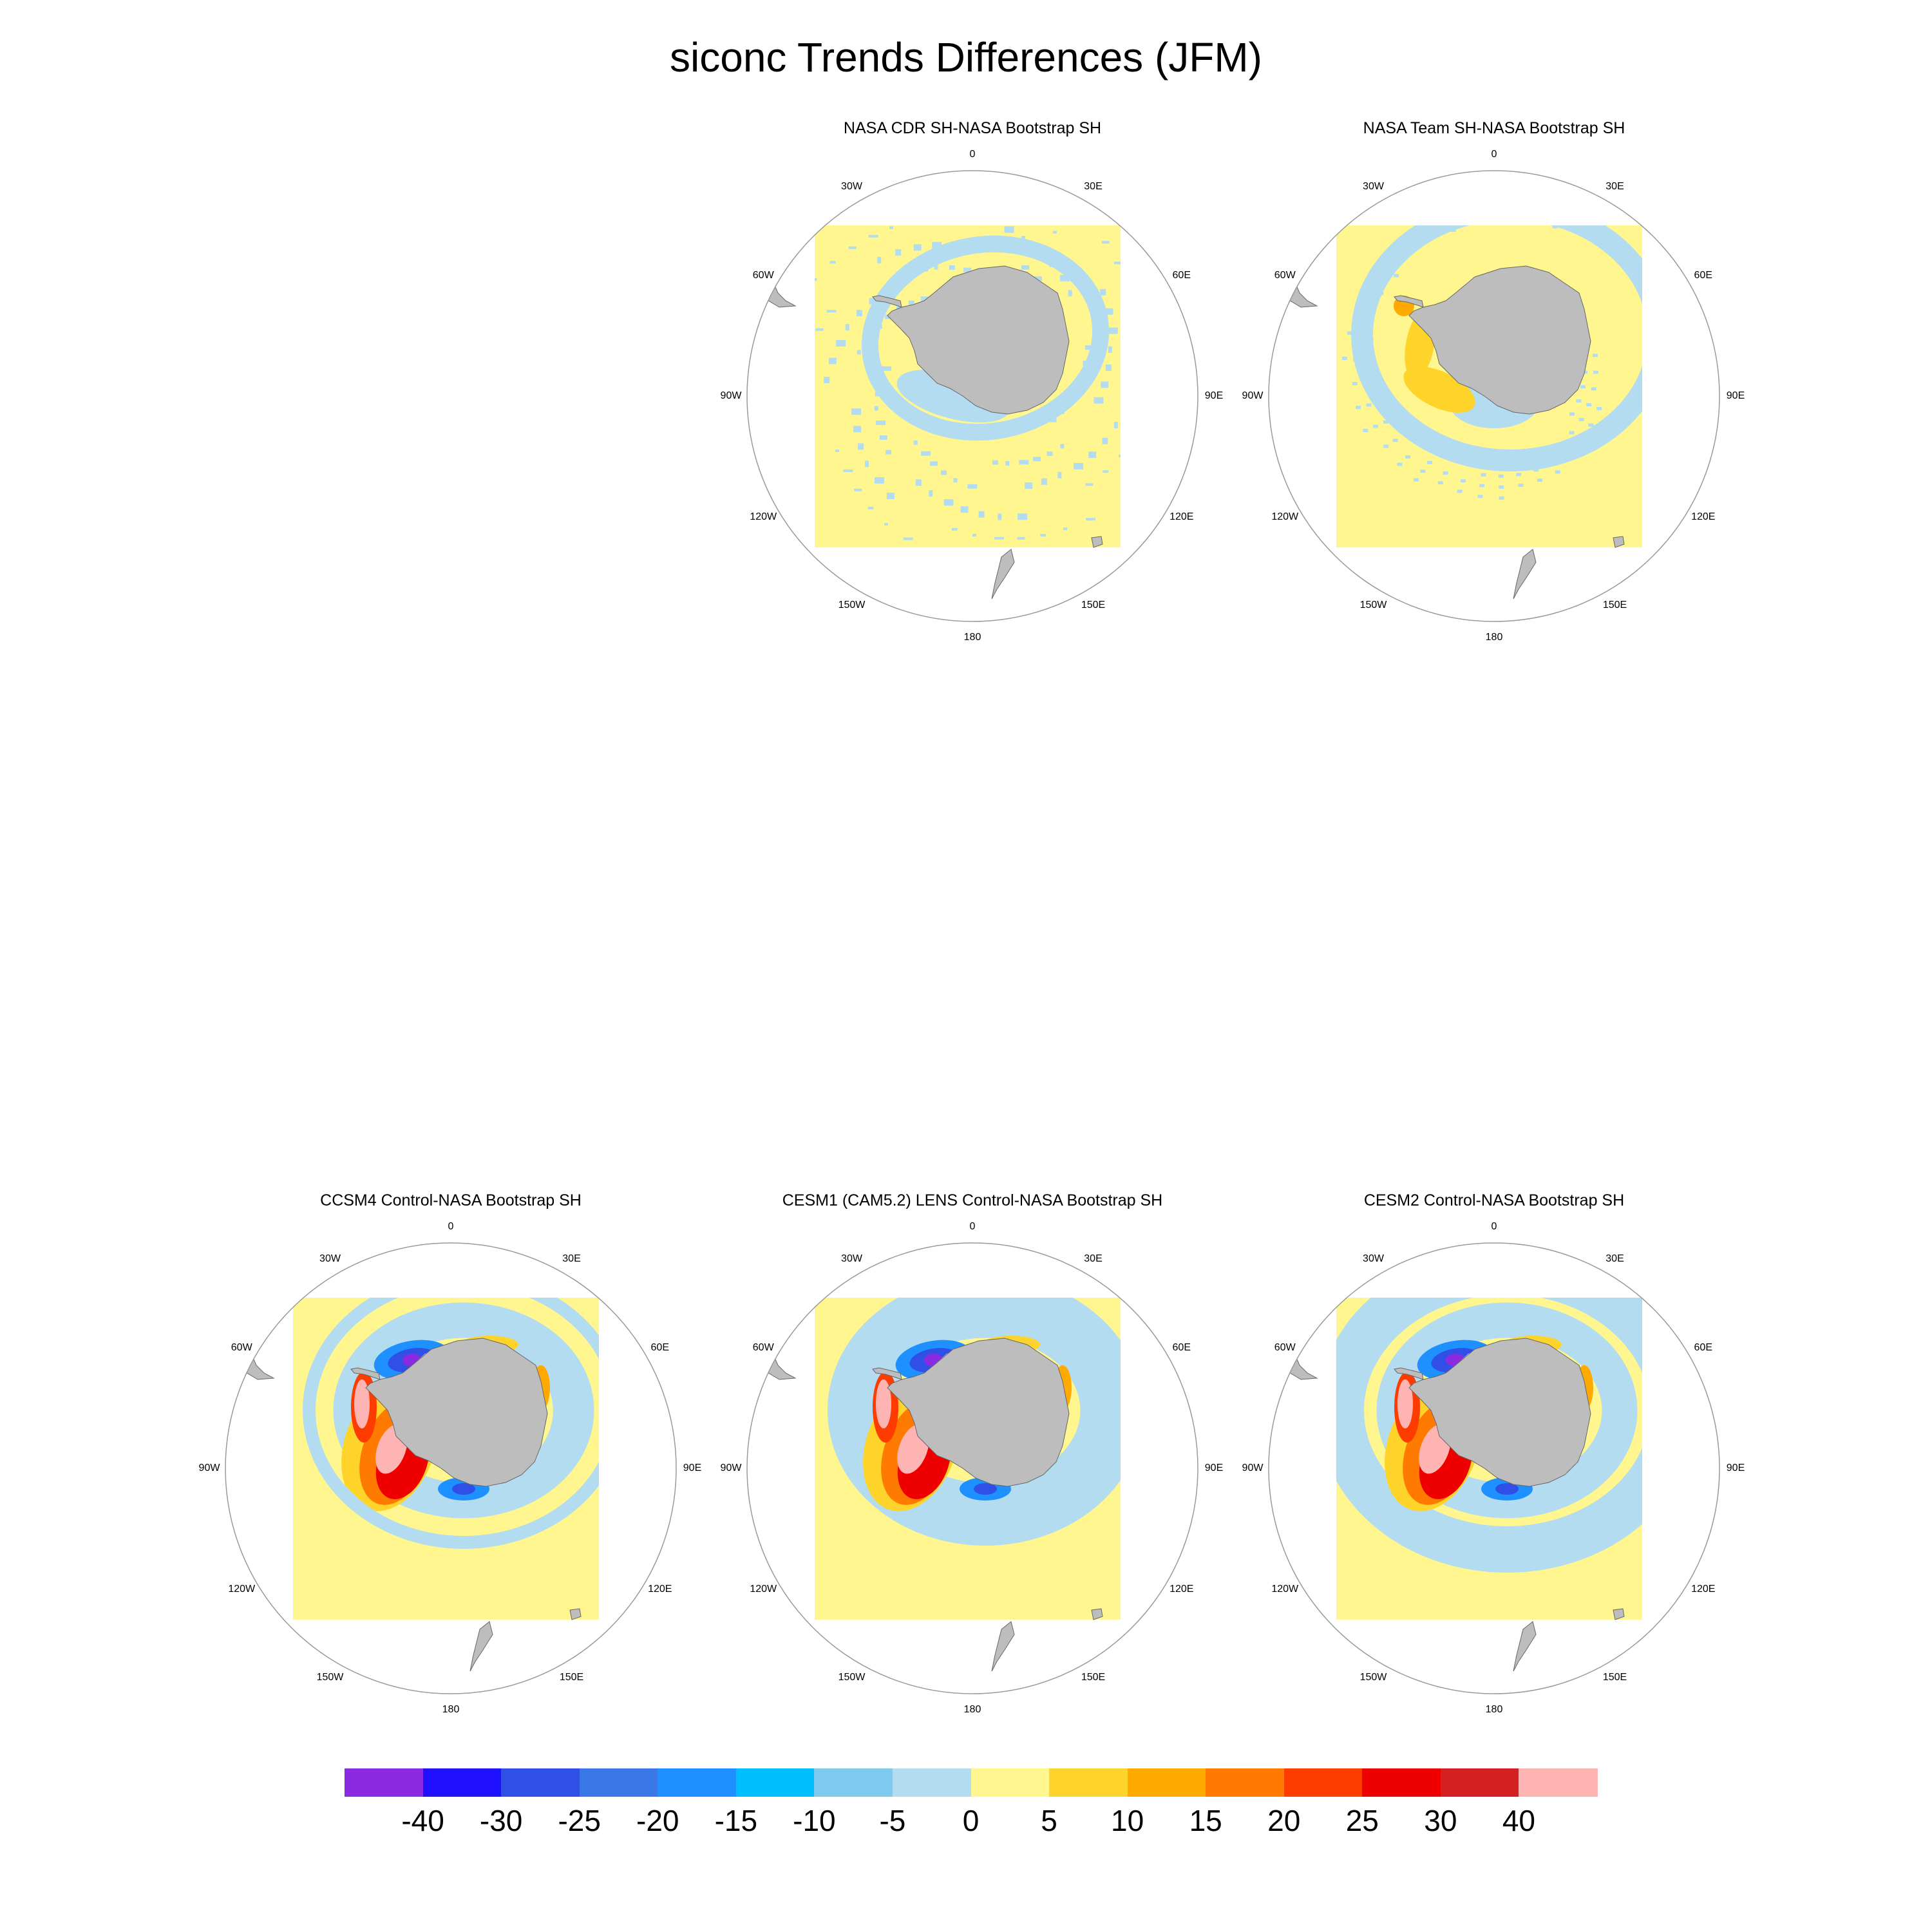 The image size is (1932, 1932). Describe the element at coordinates (892, 1820) in the screenshot. I see `colorbar-tick-label: -5` at that location.